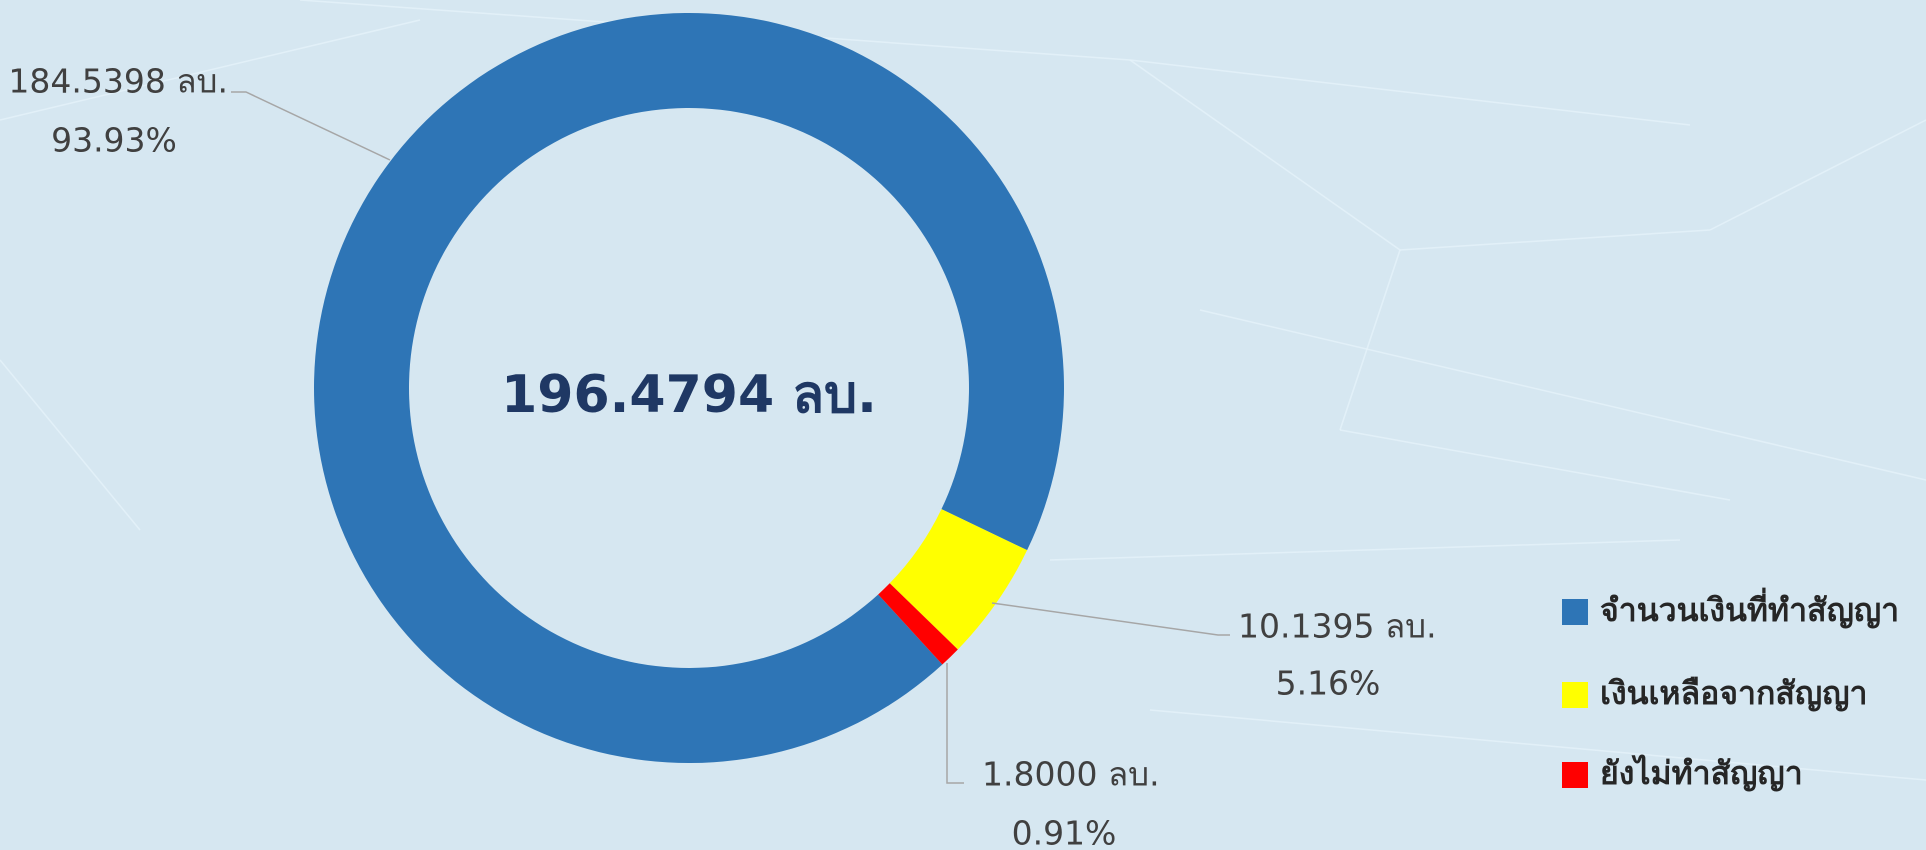  I want to click on percent-label: 5.16%, so click(1328, 683).